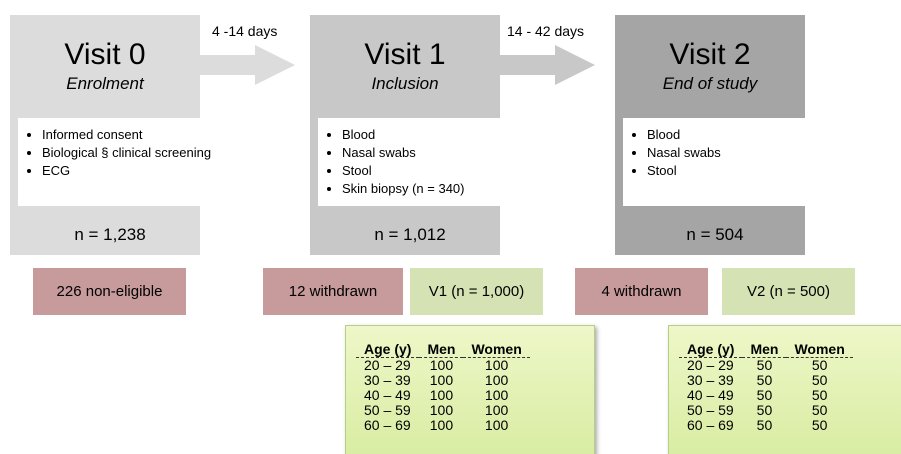 This screenshot has width=901, height=454. Describe the element at coordinates (448, 189) in the screenshot. I see `item: Skin biopsy (n = 340)` at that location.